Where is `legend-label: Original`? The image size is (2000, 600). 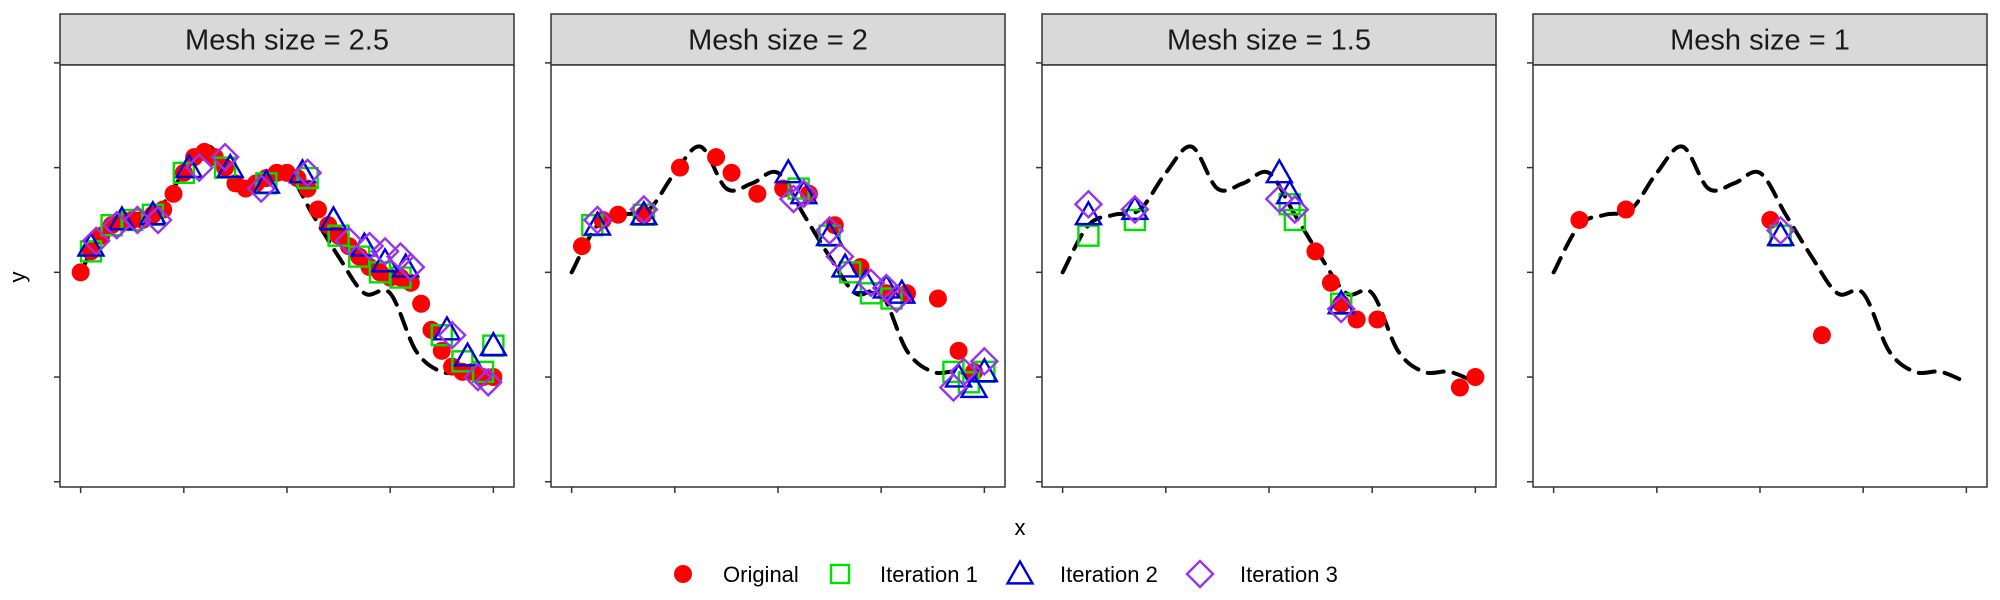
legend-label: Original is located at coordinates (761, 574).